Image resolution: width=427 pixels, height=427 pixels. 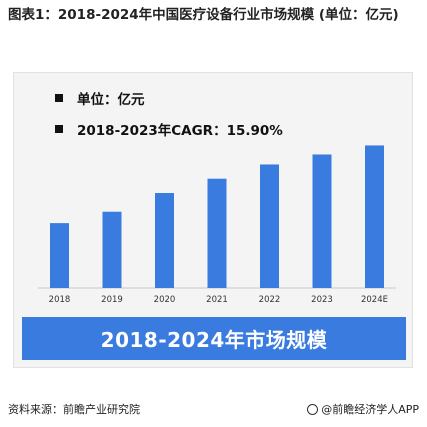 I want to click on source-note: 资料来源：前瞻产业研究院, so click(x=74, y=409).